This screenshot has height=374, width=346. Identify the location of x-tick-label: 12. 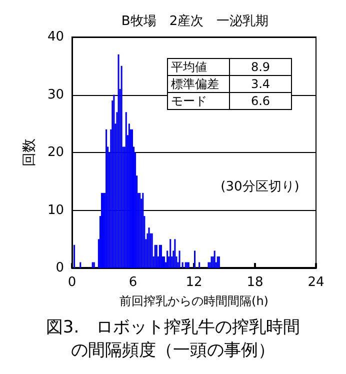
(194, 282).